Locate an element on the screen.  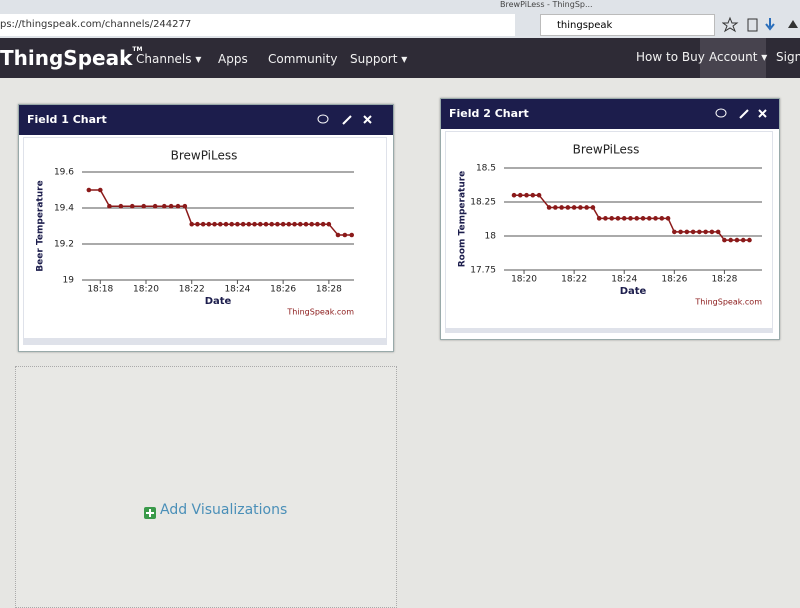
x-tick-label: 18:22 is located at coordinates (192, 290).